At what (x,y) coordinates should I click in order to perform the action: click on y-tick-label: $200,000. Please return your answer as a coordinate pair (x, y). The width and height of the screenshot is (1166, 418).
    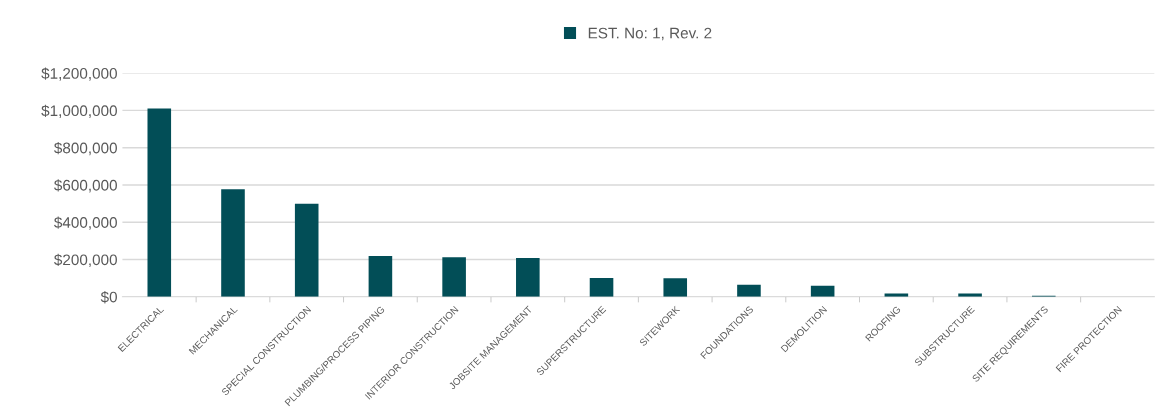
    Looking at the image, I should click on (85, 260).